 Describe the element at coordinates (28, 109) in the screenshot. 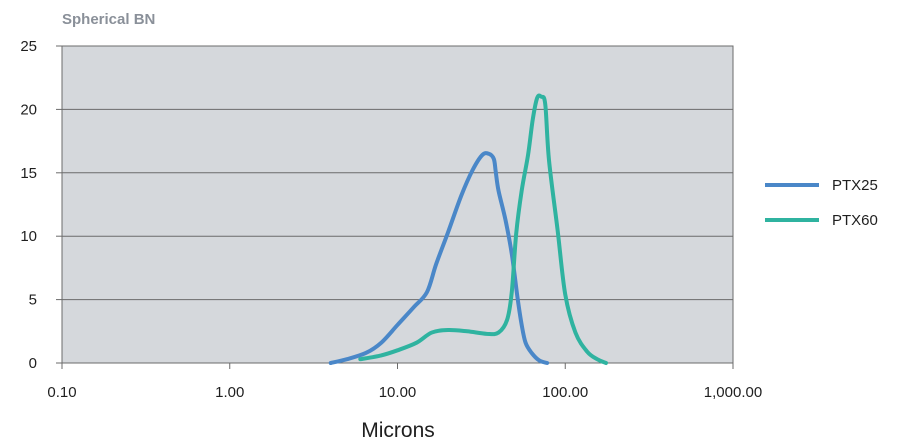

I see `y-tick-label: 20` at that location.